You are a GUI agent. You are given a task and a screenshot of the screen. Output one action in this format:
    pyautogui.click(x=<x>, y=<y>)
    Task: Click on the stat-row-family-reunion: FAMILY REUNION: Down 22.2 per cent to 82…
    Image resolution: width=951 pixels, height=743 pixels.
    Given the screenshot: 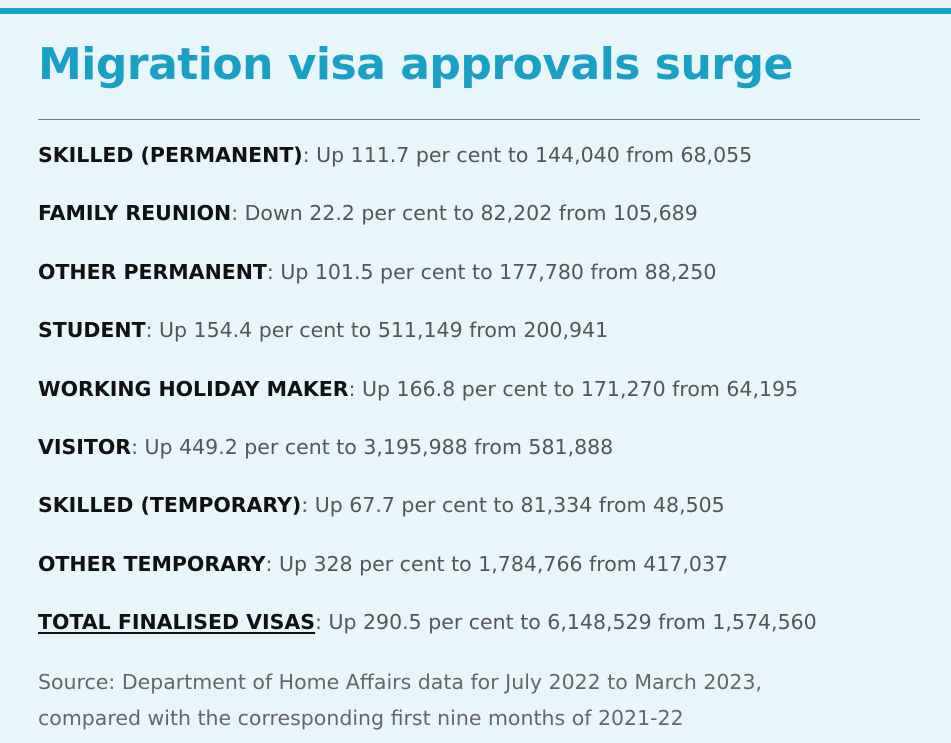 What is the action you would take?
    pyautogui.click(x=490, y=225)
    